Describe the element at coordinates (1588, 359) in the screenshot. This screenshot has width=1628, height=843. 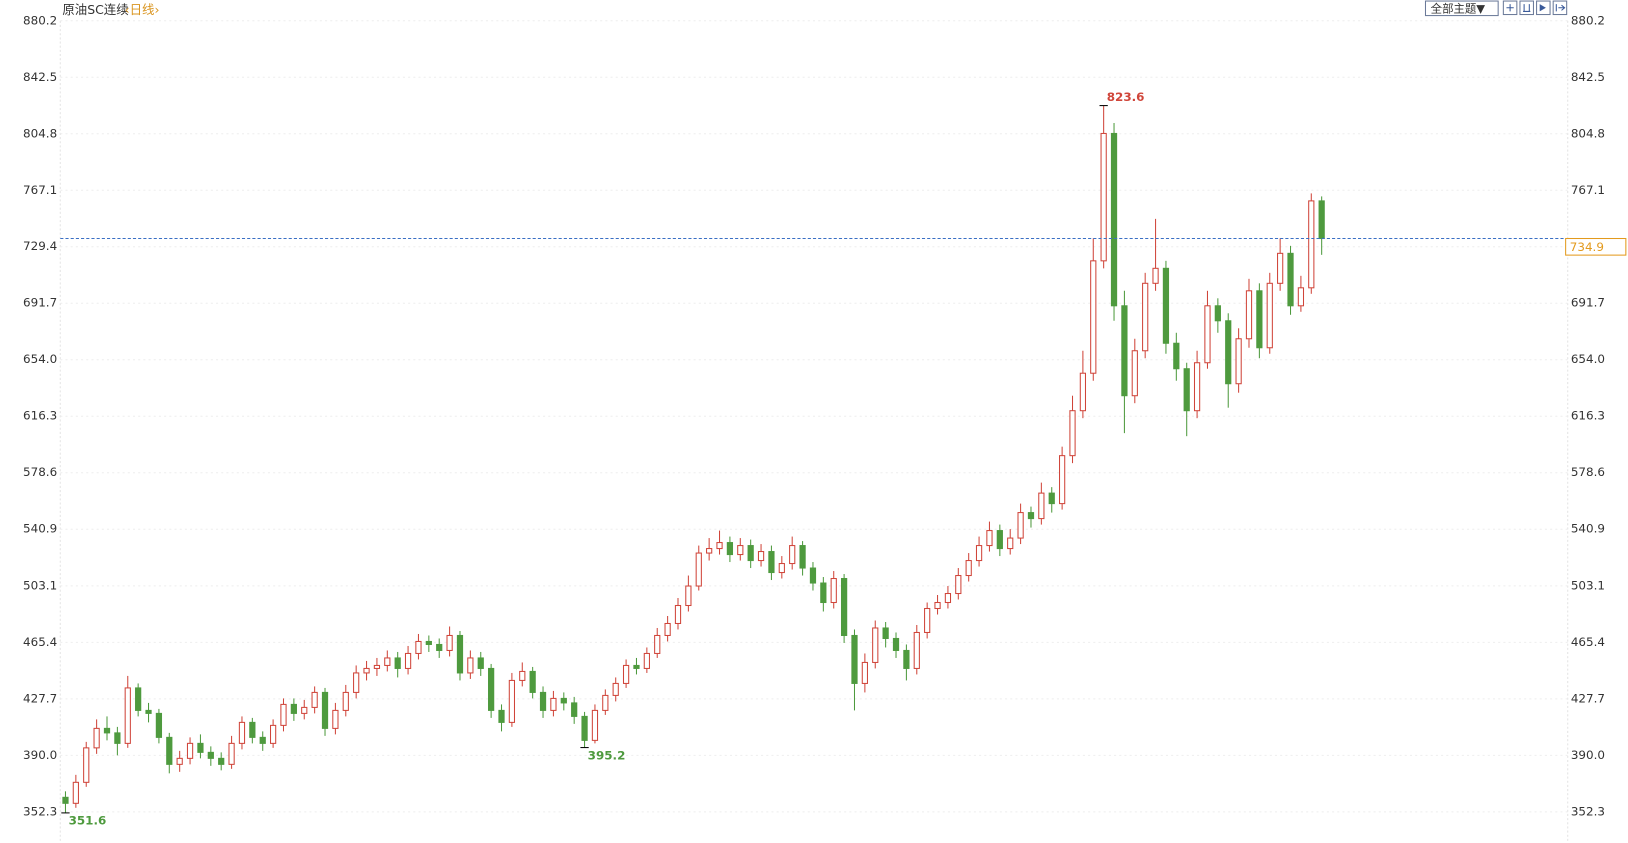
I see `y2-tick-label: 654.0` at that location.